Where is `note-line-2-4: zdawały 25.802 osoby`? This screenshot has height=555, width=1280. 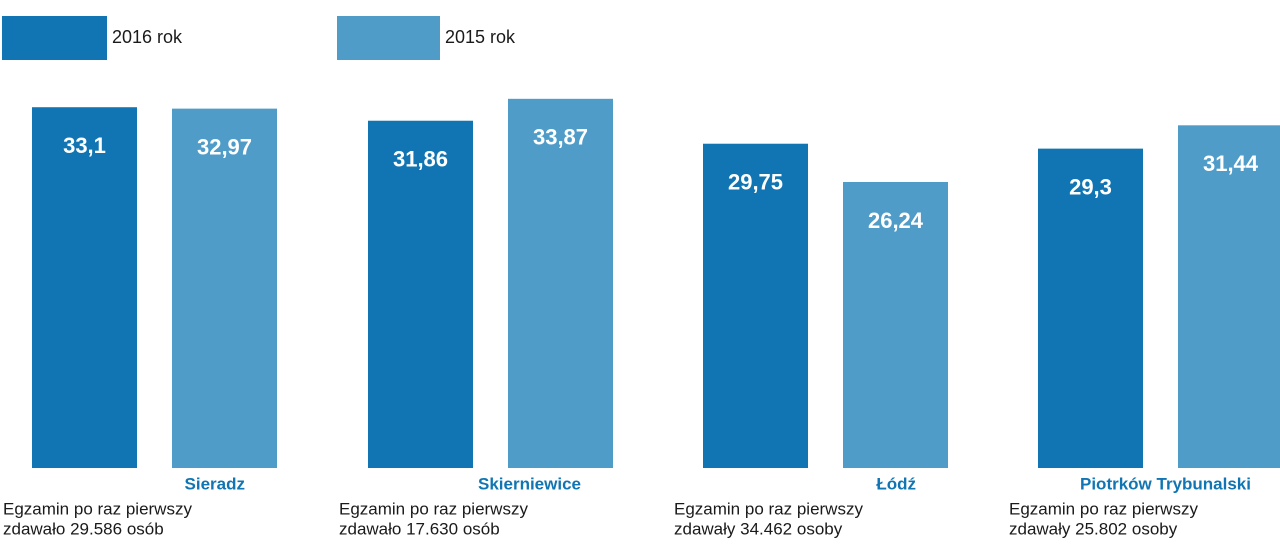 note-line-2-4: zdawały 25.802 osoby is located at coordinates (1093, 528).